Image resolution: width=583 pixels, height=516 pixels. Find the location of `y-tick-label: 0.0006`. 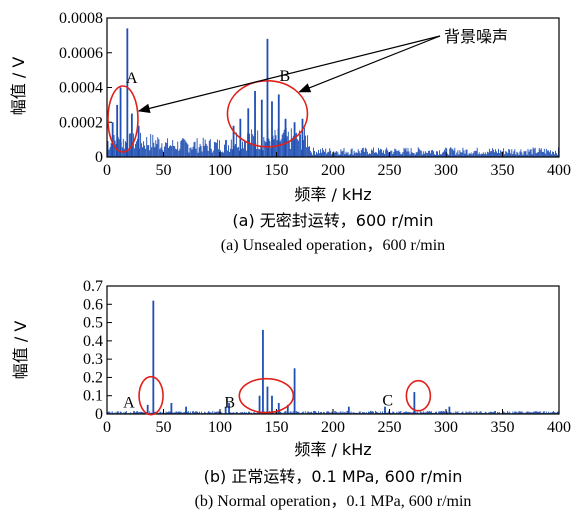

y-tick-label: 0.0006 is located at coordinates (81, 53).